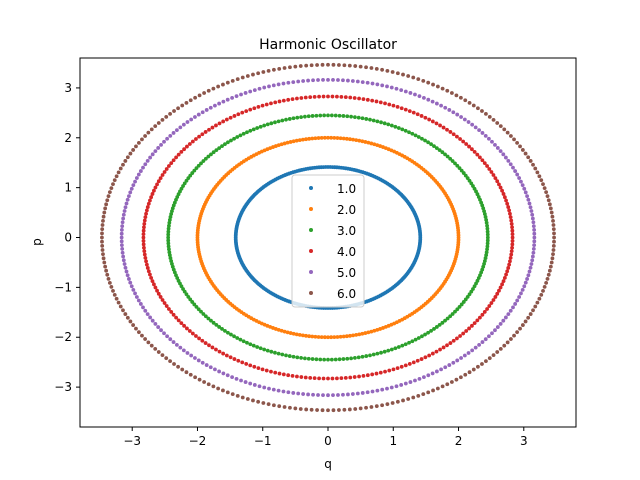  Describe the element at coordinates (67, 237) in the screenshot. I see `y-axis: −3 −2 −1 0 1 2 3` at that location.